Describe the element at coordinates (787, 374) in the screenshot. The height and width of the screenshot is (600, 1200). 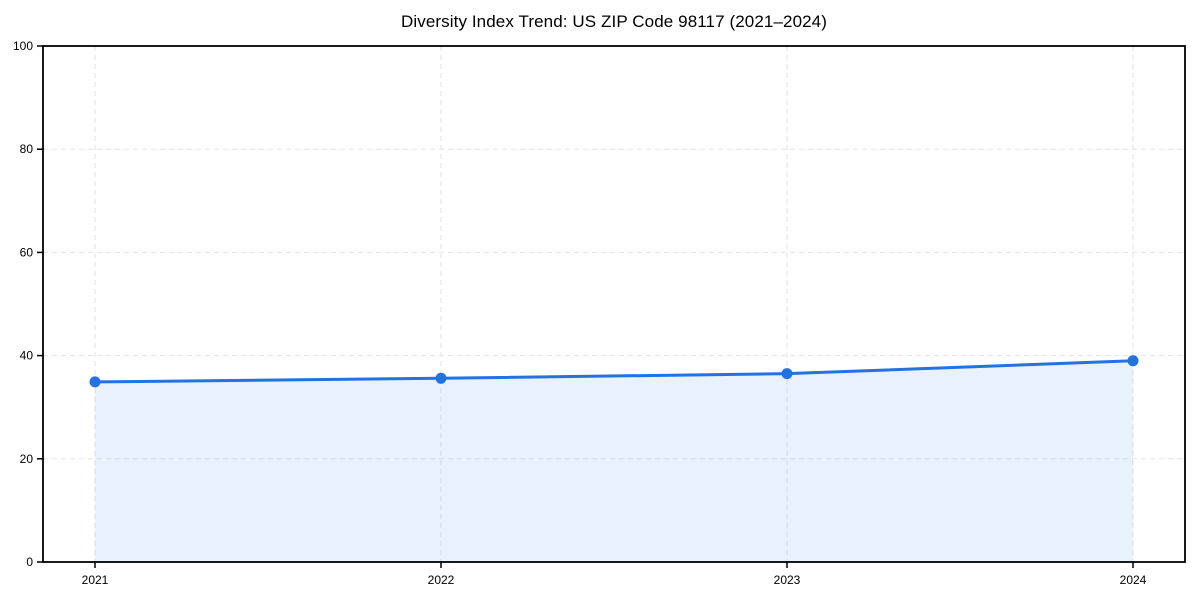
I see `data-point-2023` at that location.